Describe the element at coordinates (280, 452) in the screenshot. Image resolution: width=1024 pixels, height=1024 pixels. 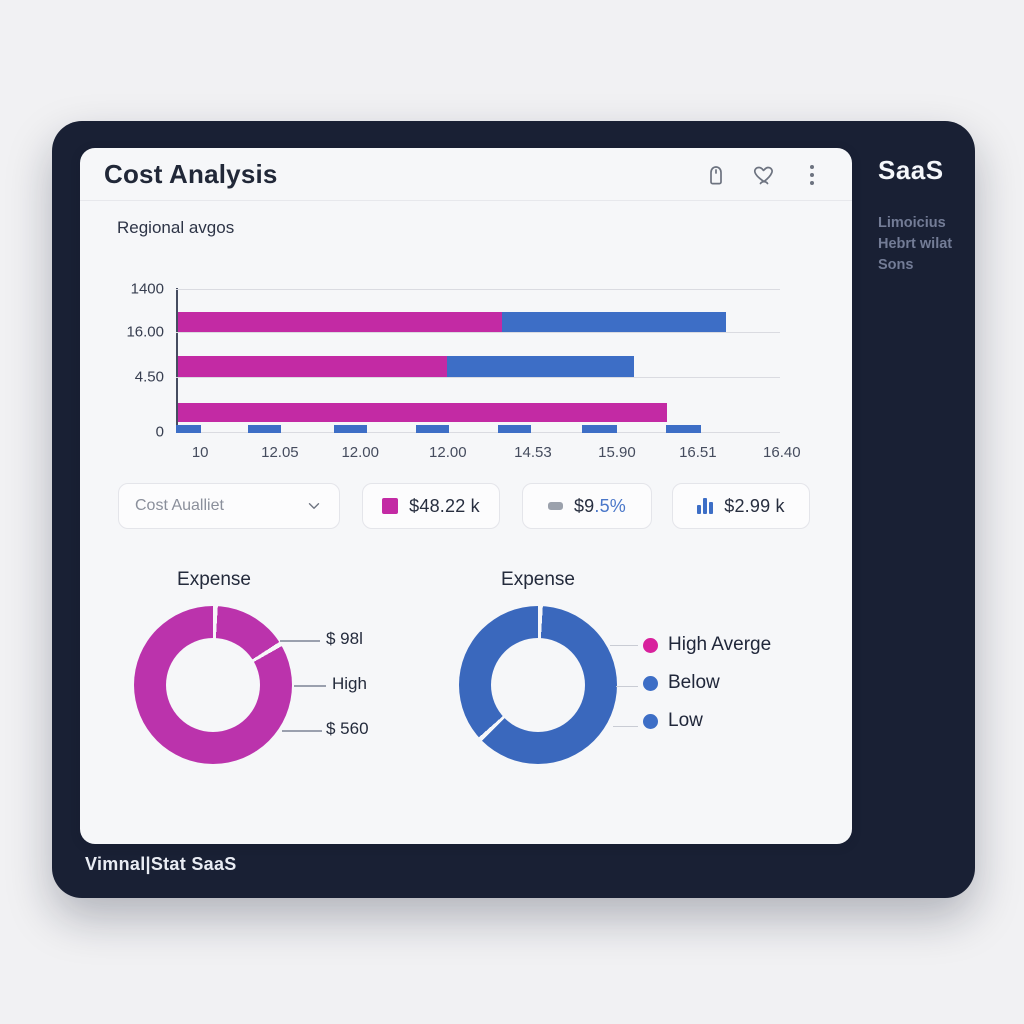
I see `x-tick-label: 12.05` at that location.